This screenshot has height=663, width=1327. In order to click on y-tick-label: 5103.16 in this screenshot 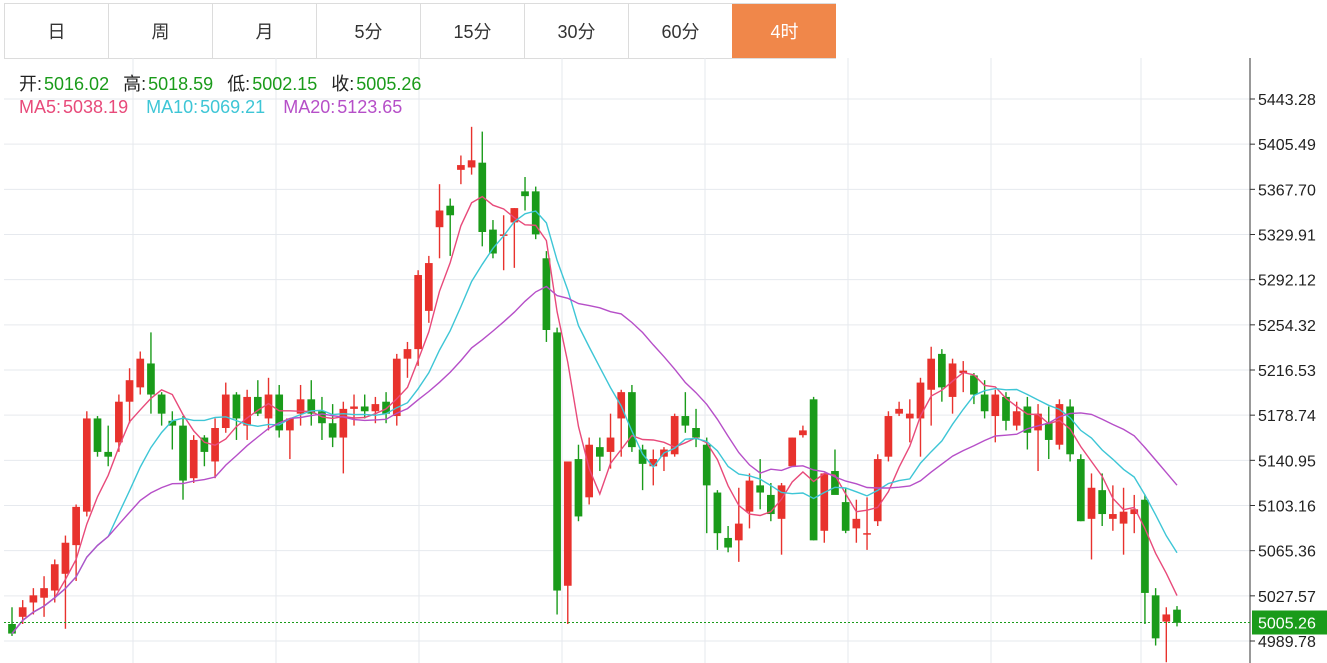, I will do `click(1287, 506)`.